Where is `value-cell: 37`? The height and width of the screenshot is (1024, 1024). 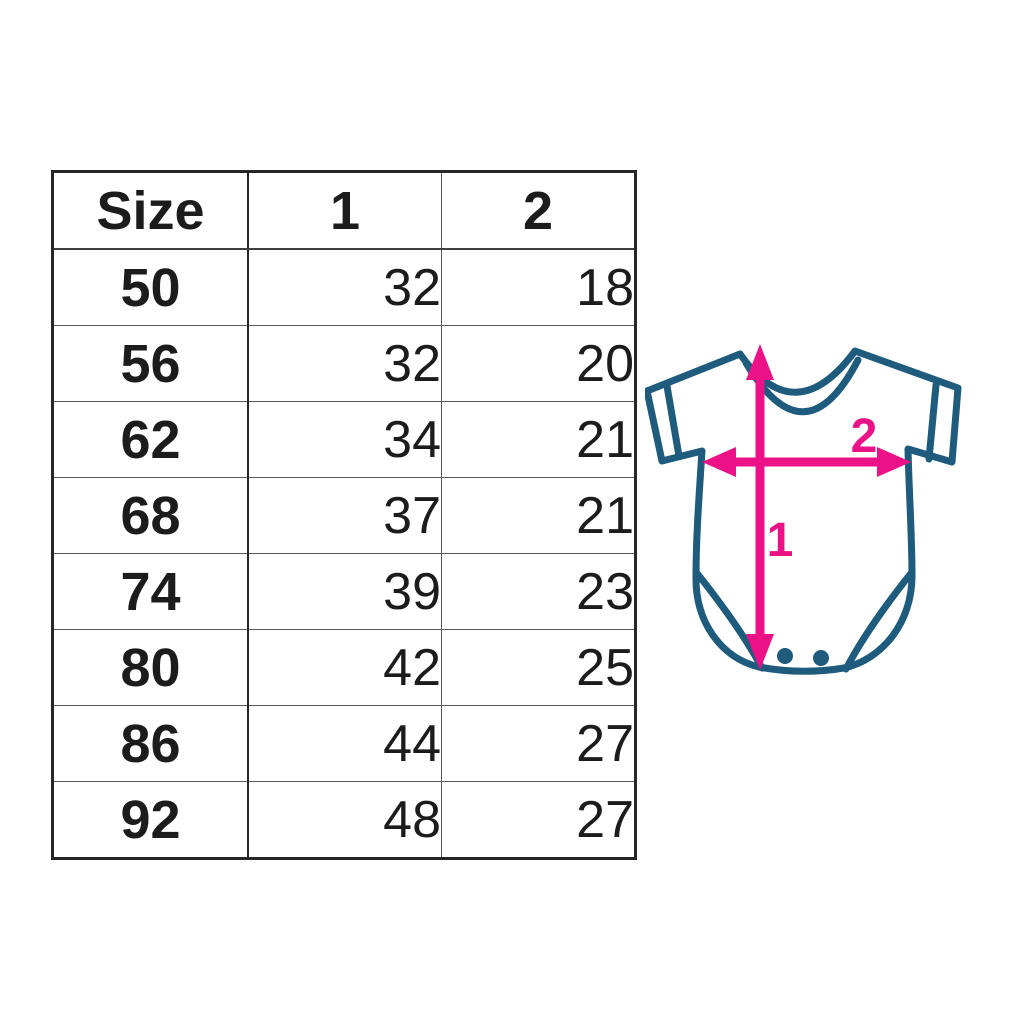 value-cell: 37 is located at coordinates (345, 515).